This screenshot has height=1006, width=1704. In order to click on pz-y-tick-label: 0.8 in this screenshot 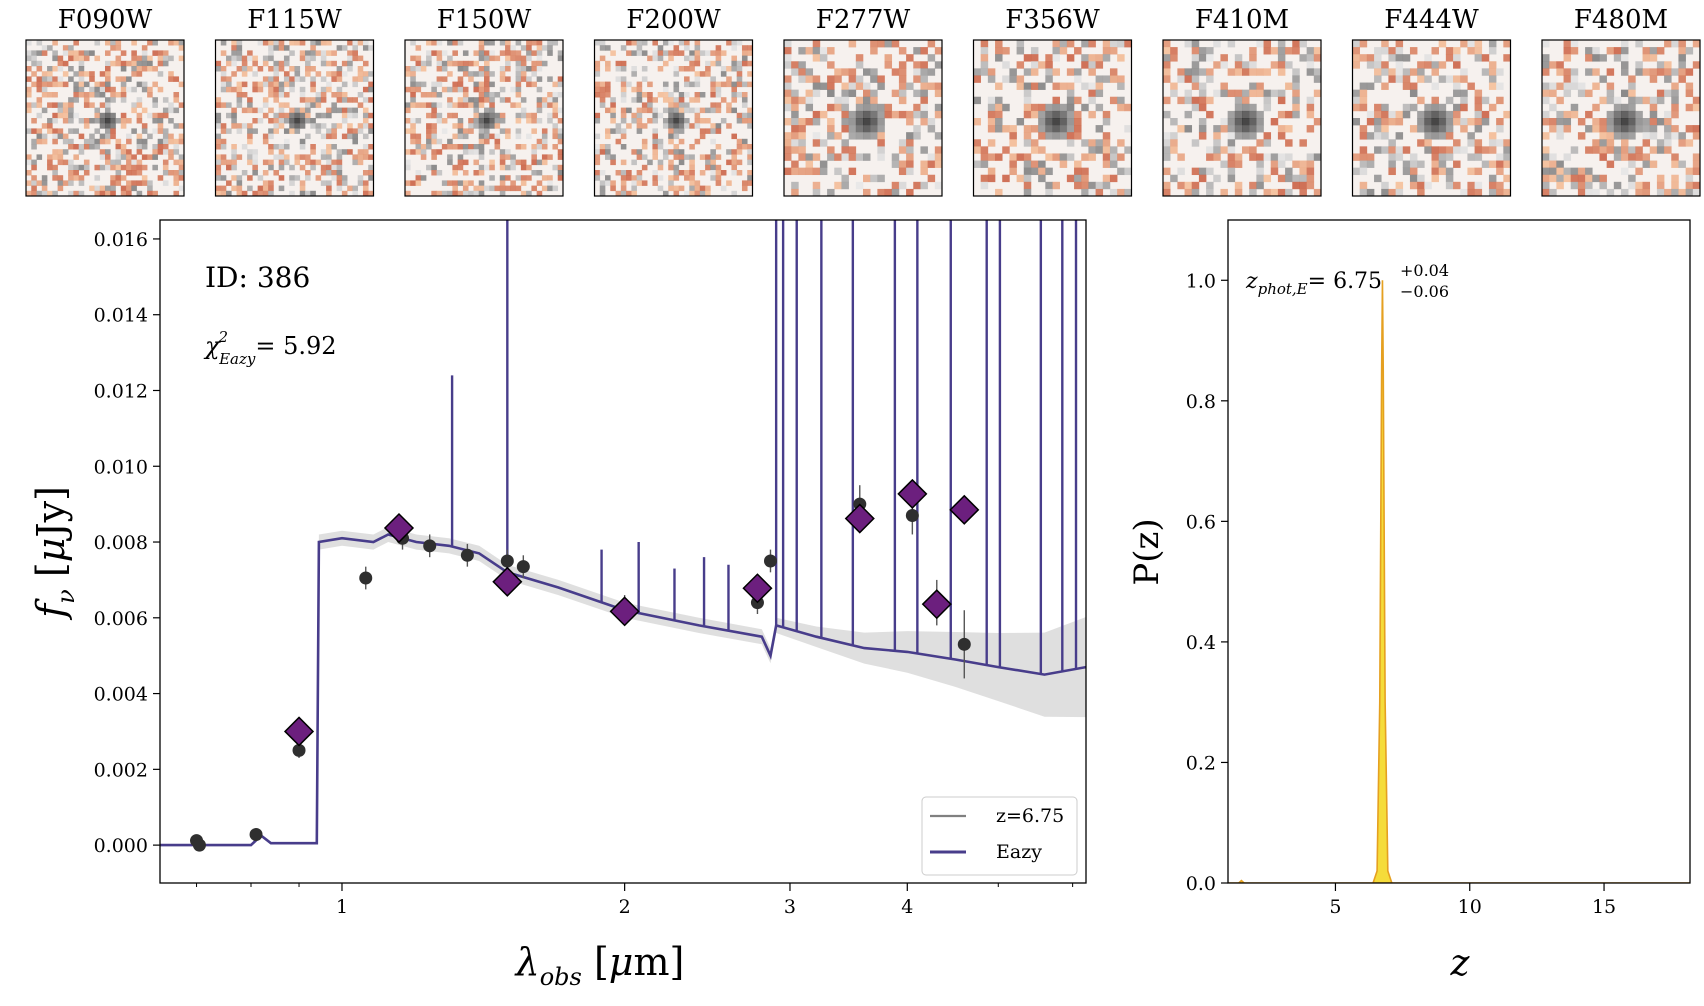, I will do `click(1201, 402)`.